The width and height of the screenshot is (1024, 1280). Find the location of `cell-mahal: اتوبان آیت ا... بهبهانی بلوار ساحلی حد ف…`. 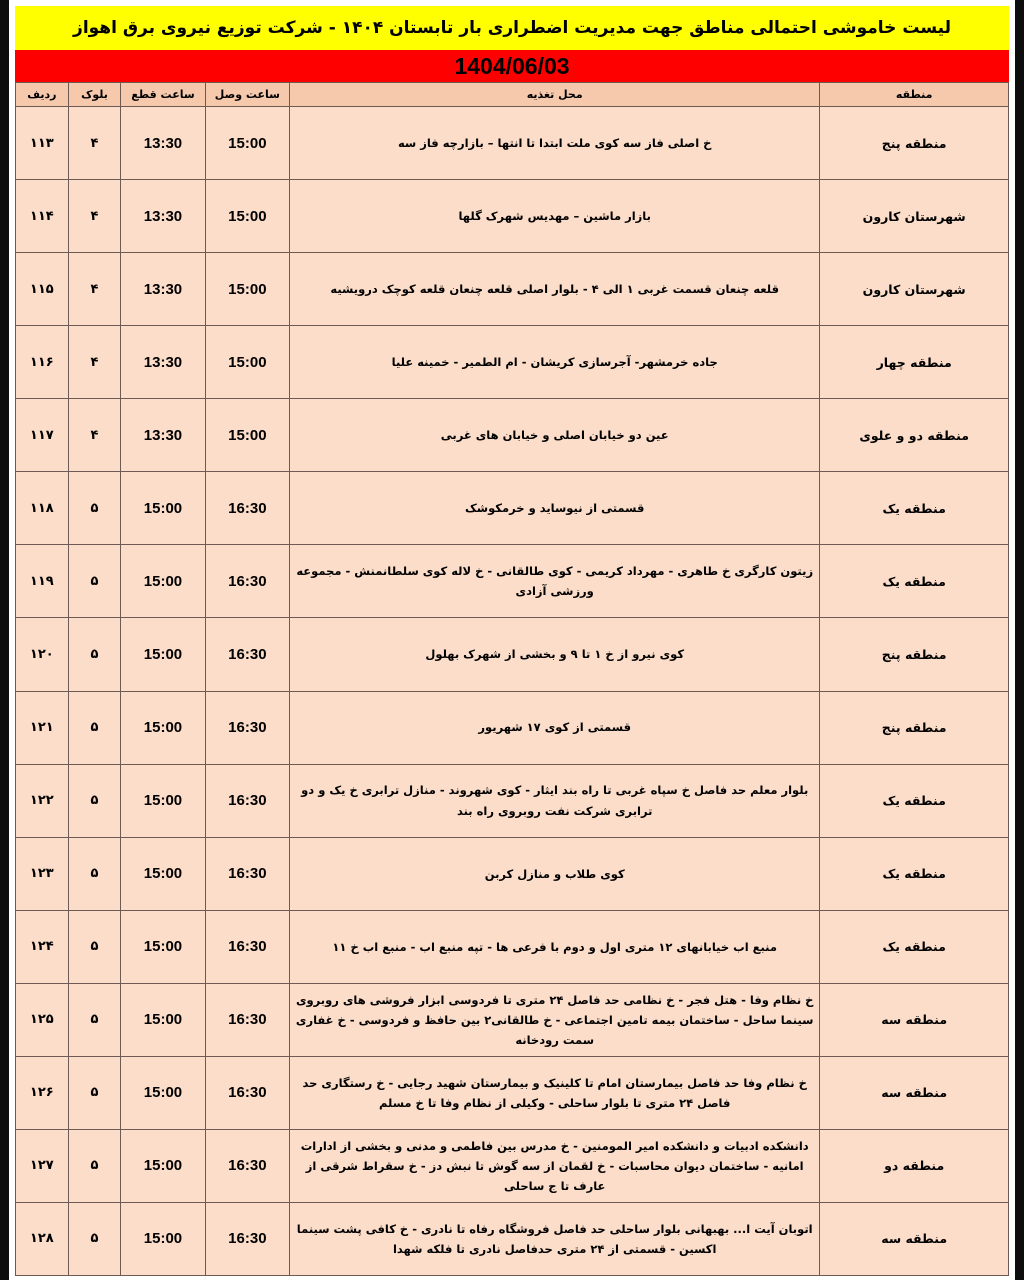

cell-mahal: اتوبان آیت ا... بهبهانی بلوار ساحلی حد ف… is located at coordinates (555, 1239).